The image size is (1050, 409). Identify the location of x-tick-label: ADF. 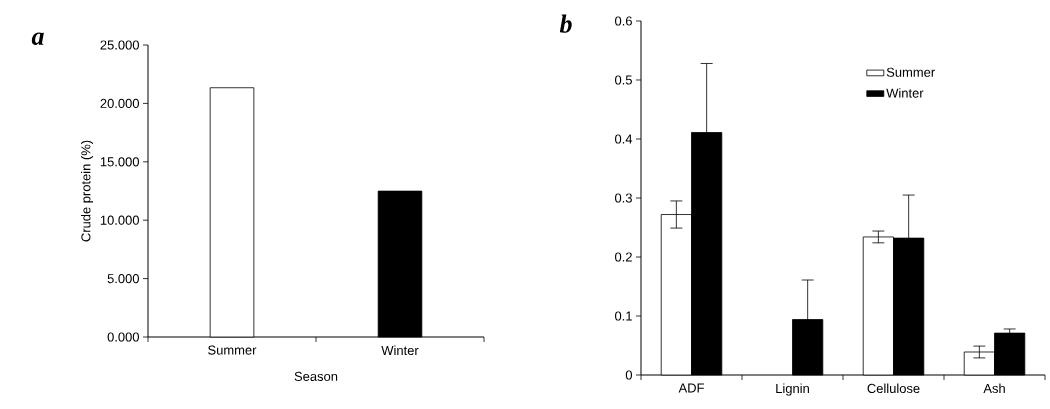
(691, 388).